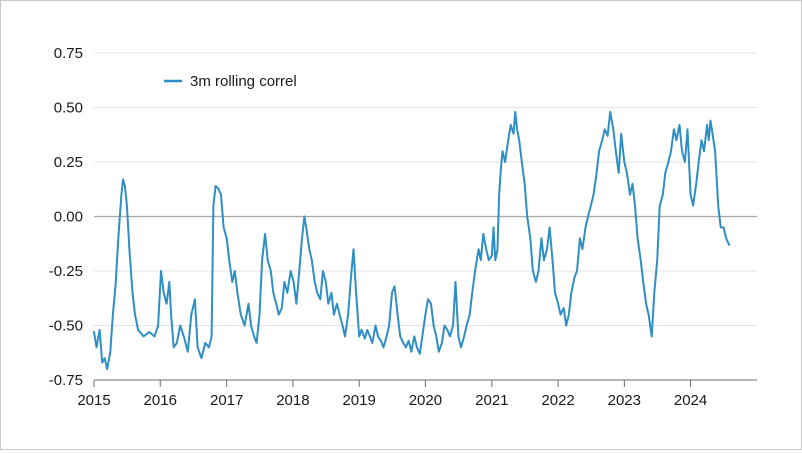  I want to click on x-axis: 2015 2016 2017 2018 2019 2020 2021 2022 2023 2024, so click(417, 394).